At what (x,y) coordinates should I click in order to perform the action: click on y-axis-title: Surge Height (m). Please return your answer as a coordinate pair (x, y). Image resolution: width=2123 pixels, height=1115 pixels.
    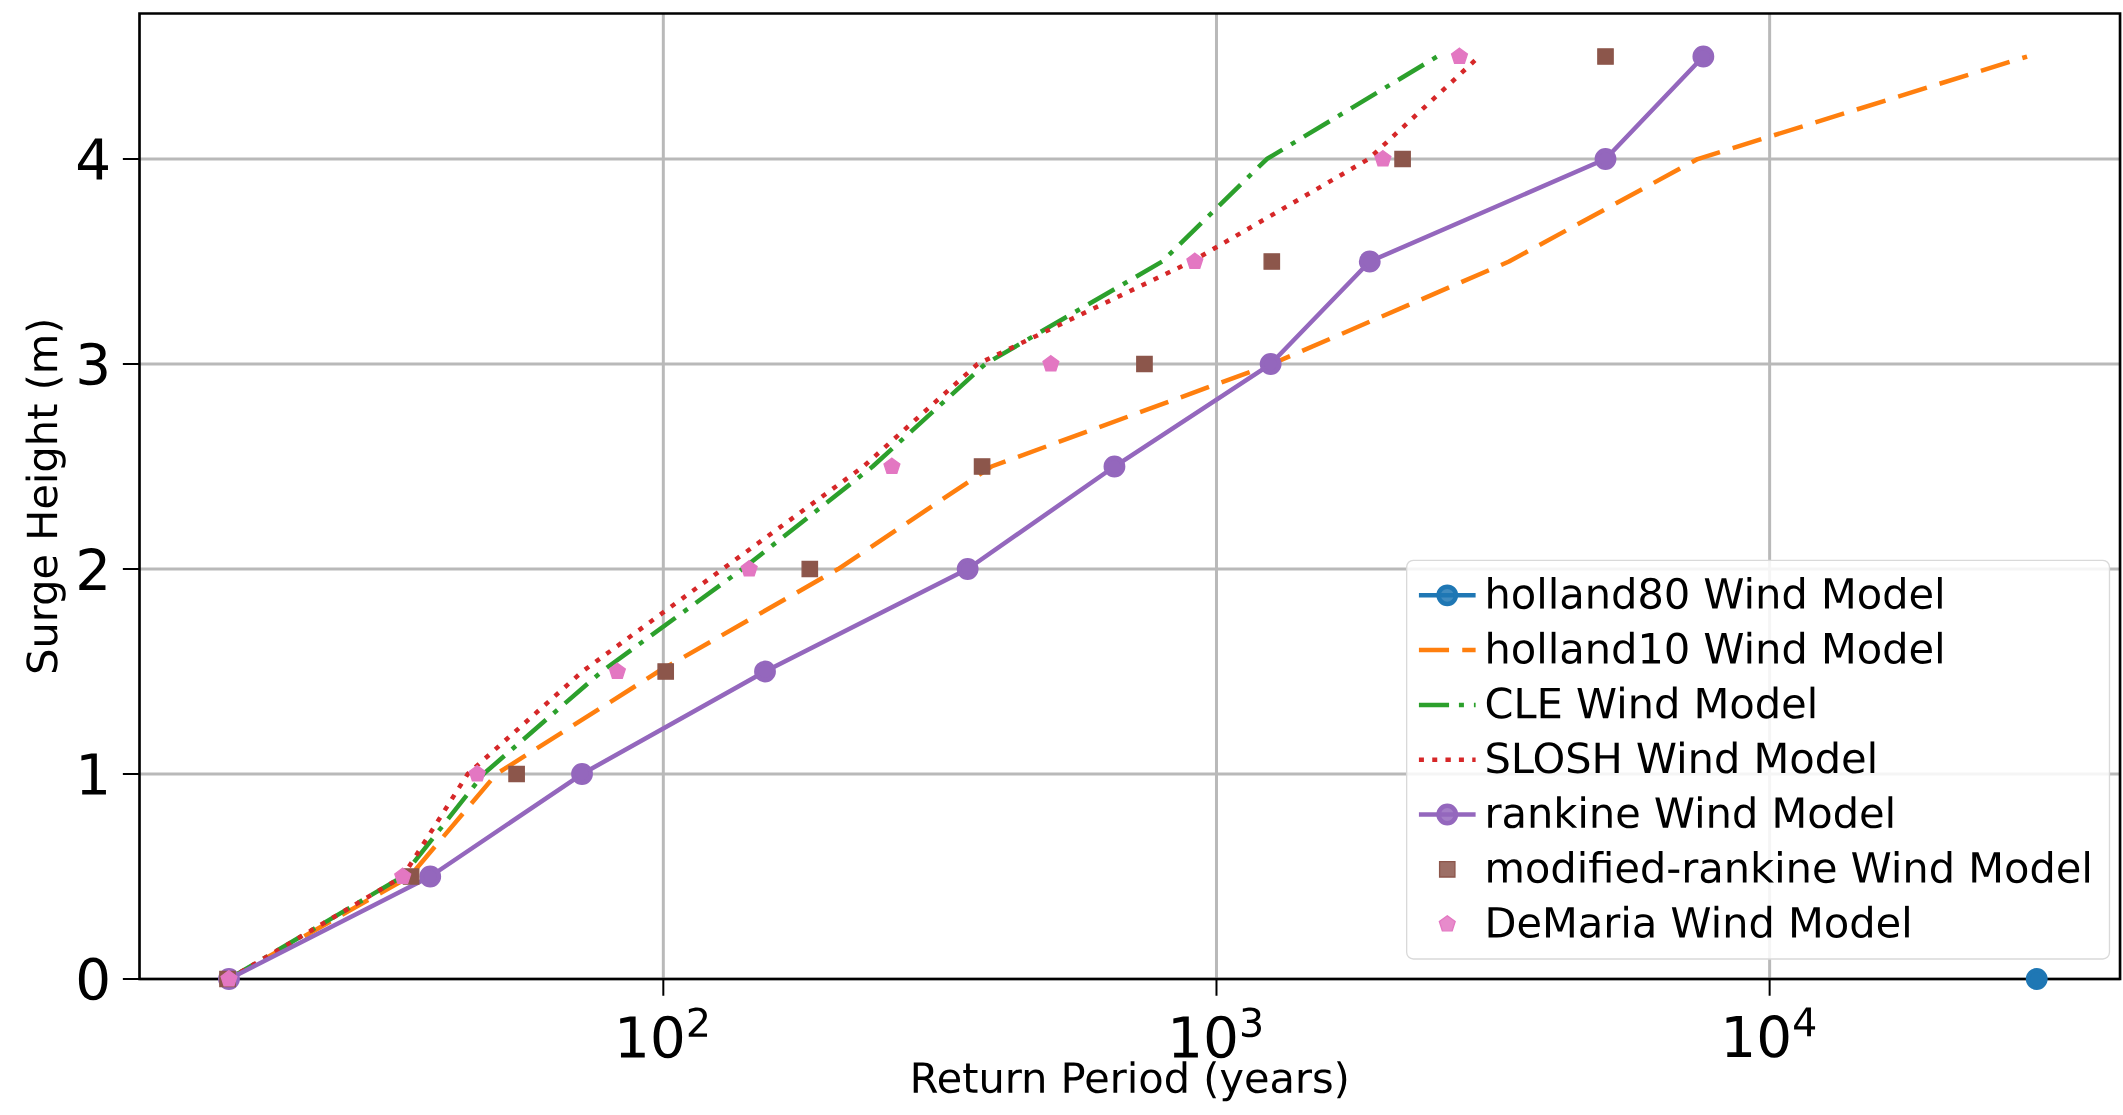
    Looking at the image, I should click on (45, 497).